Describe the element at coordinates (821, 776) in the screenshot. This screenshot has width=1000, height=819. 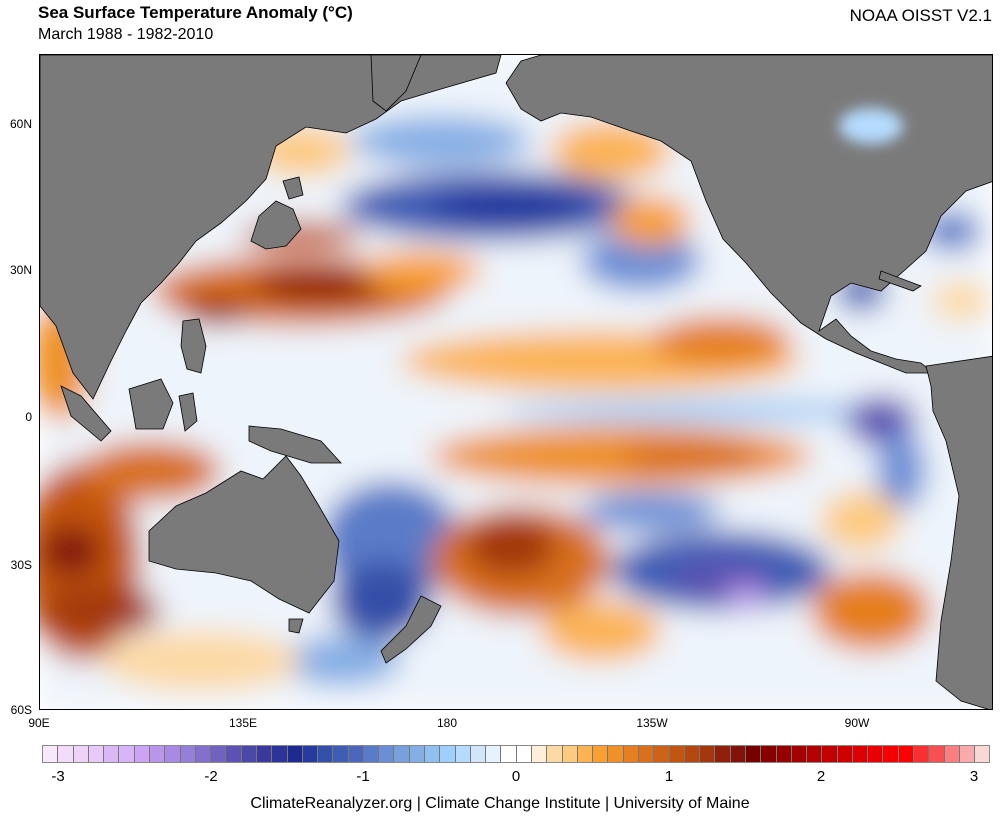
I see `colorbar-tick: 2` at that location.